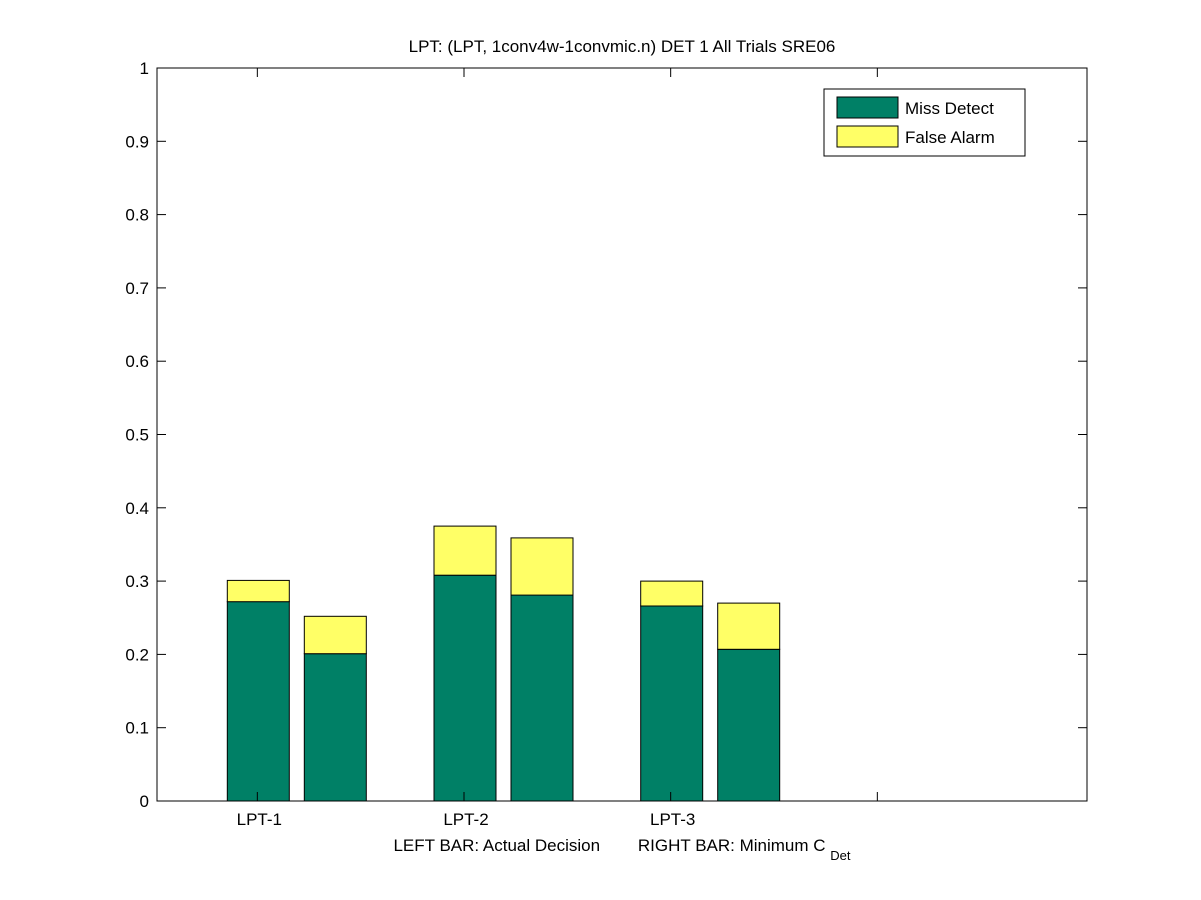 The width and height of the screenshot is (1201, 900). I want to click on x-tick-label: LPT-3, so click(672, 819).